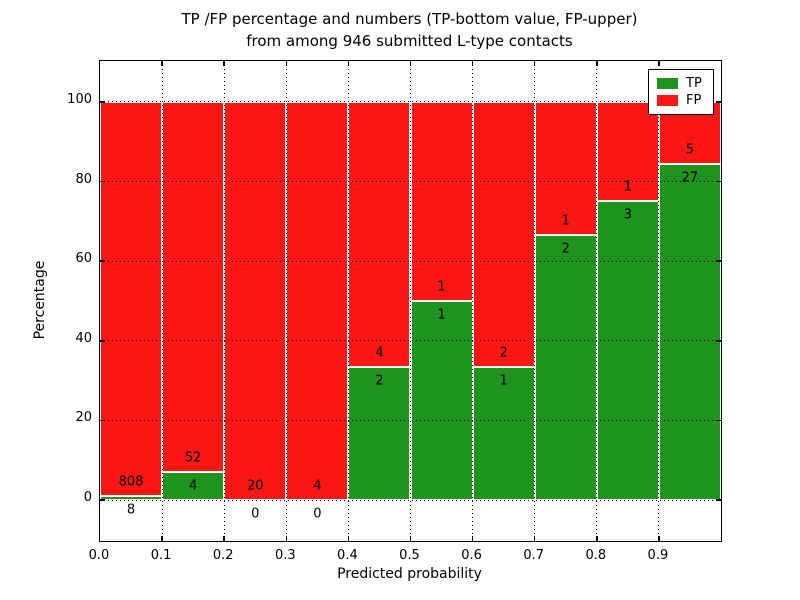 This screenshot has width=800, height=600. What do you see at coordinates (285, 555) in the screenshot?
I see `x-tick-label: 0.3` at bounding box center [285, 555].